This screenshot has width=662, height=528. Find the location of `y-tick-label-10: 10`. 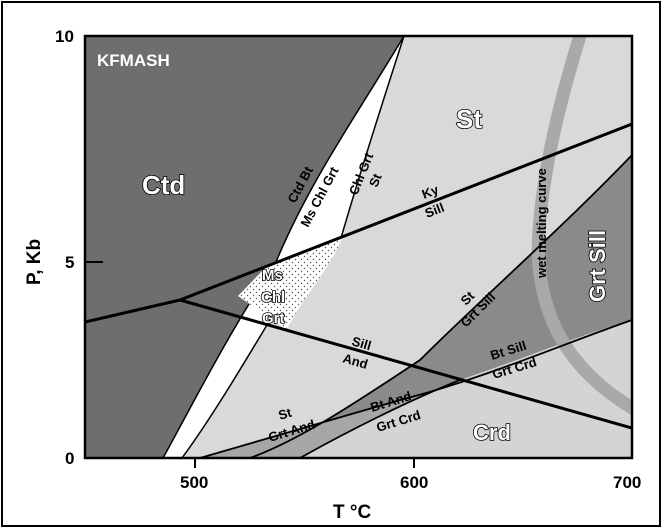

y-tick-label-10: 10 is located at coordinates (64, 36).